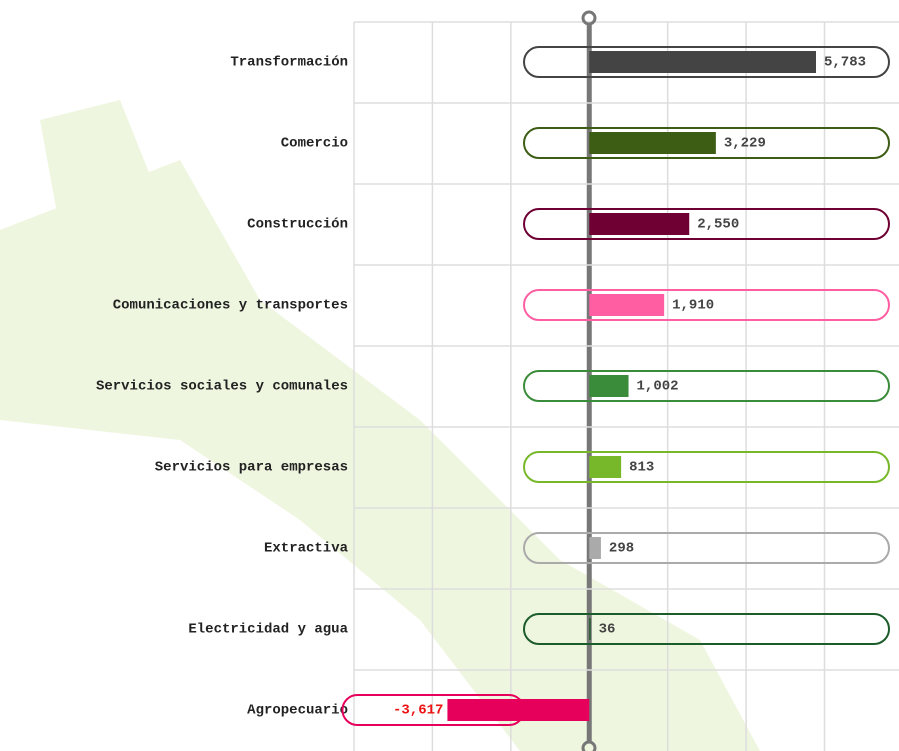 The height and width of the screenshot is (751, 899). I want to click on value-label: -3,617, so click(418, 711).